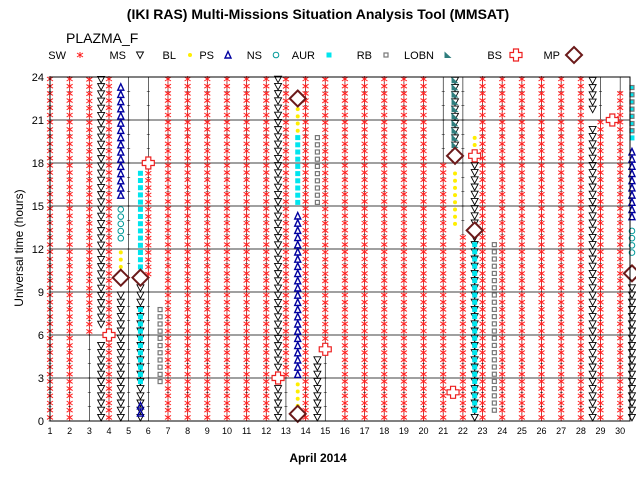 This screenshot has height=500, width=636. What do you see at coordinates (206, 56) in the screenshot?
I see `legend-label-ps: PS` at bounding box center [206, 56].